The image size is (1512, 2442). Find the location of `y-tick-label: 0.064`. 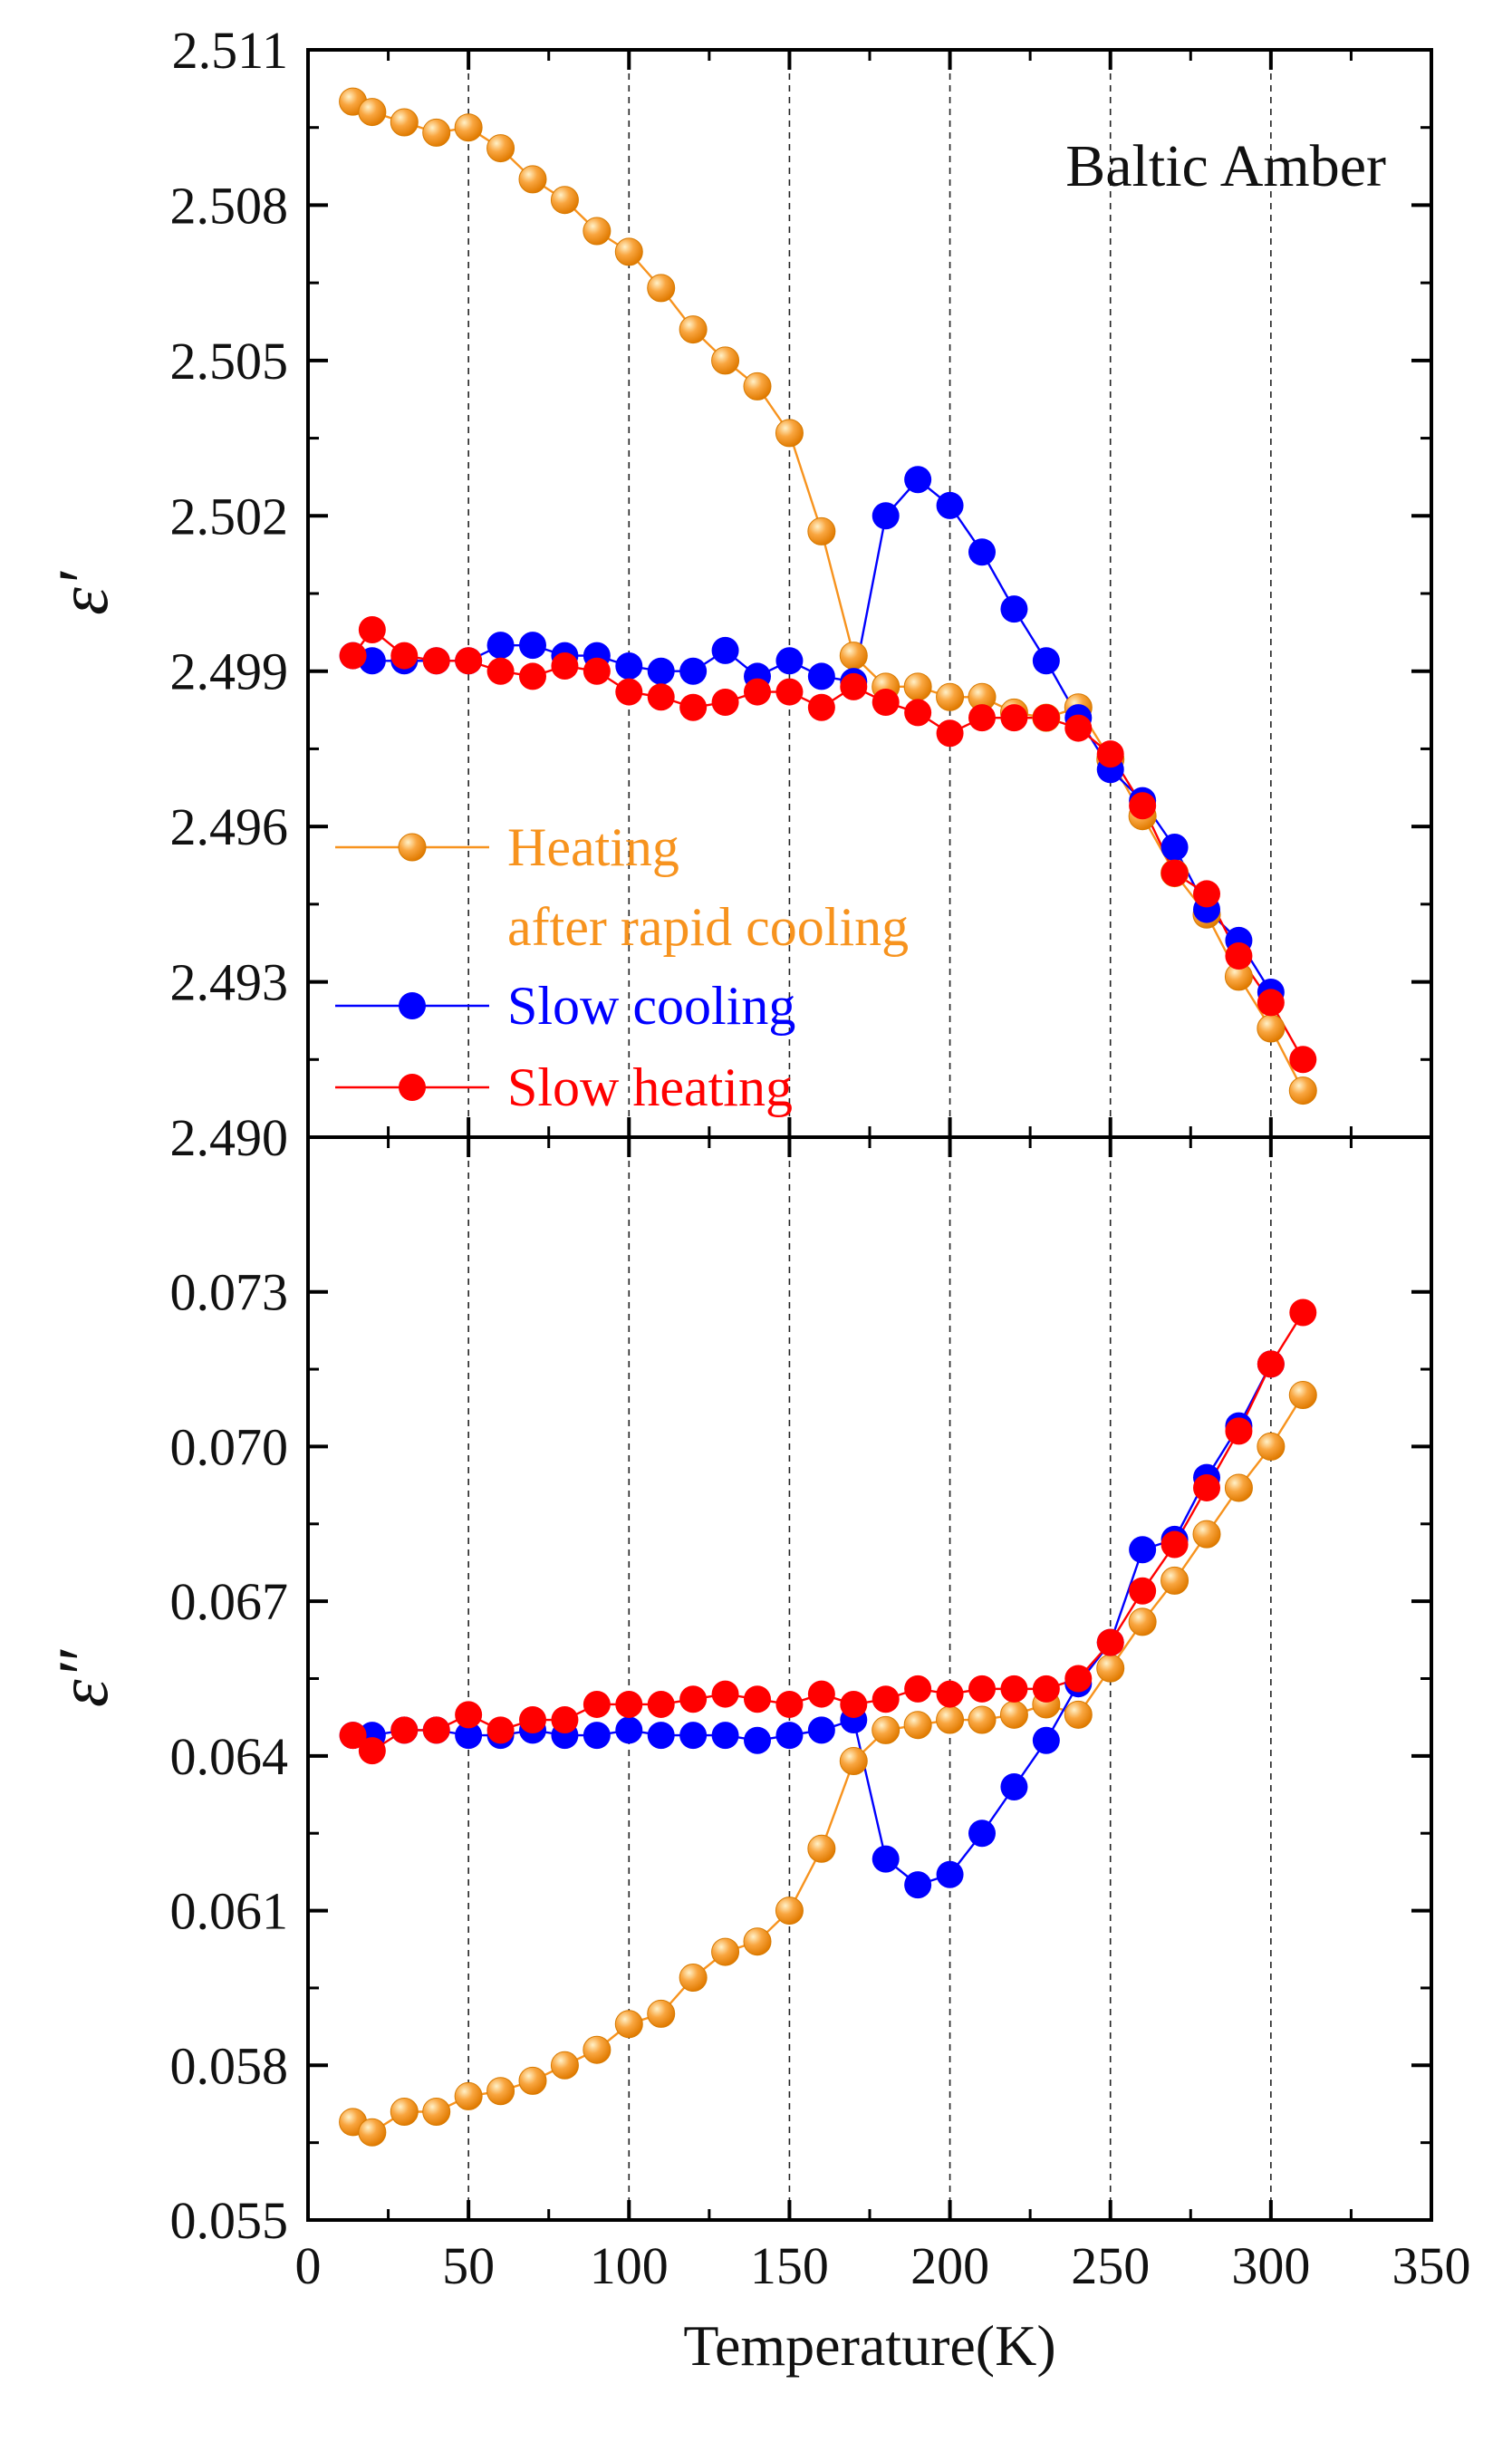

y-tick-label: 0.064 is located at coordinates (229, 1756).